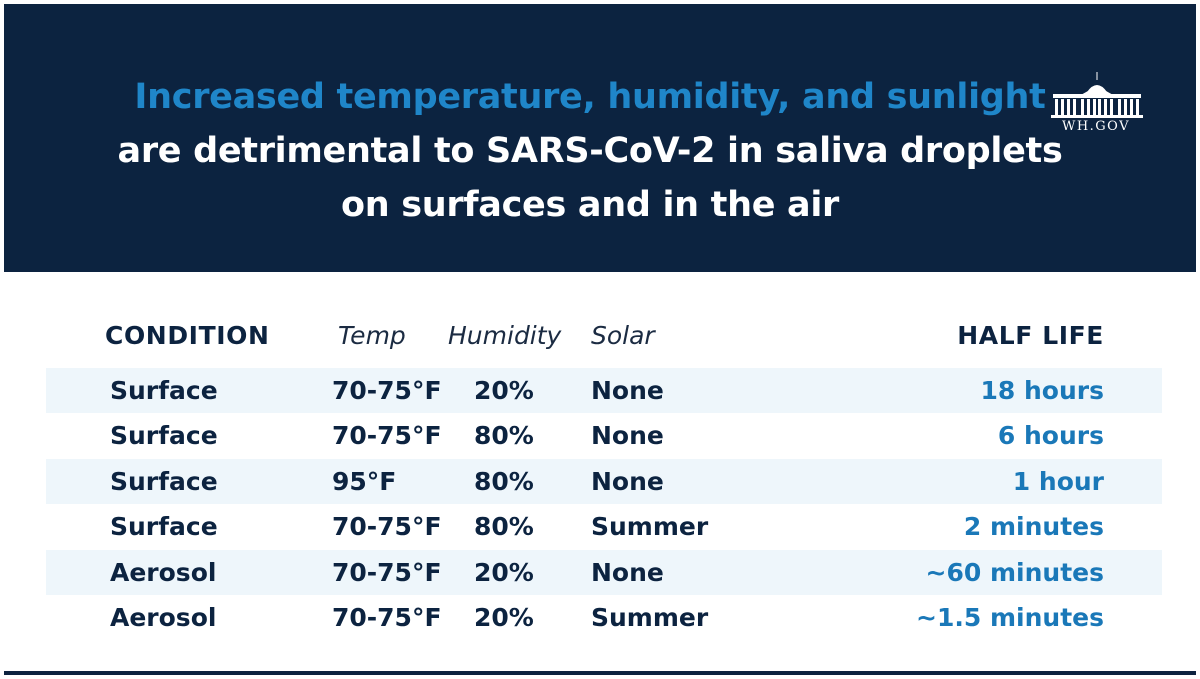 The image size is (1200, 679). What do you see at coordinates (1010, 617) in the screenshot?
I see `cell-half-life: ~1.5 minutes` at bounding box center [1010, 617].